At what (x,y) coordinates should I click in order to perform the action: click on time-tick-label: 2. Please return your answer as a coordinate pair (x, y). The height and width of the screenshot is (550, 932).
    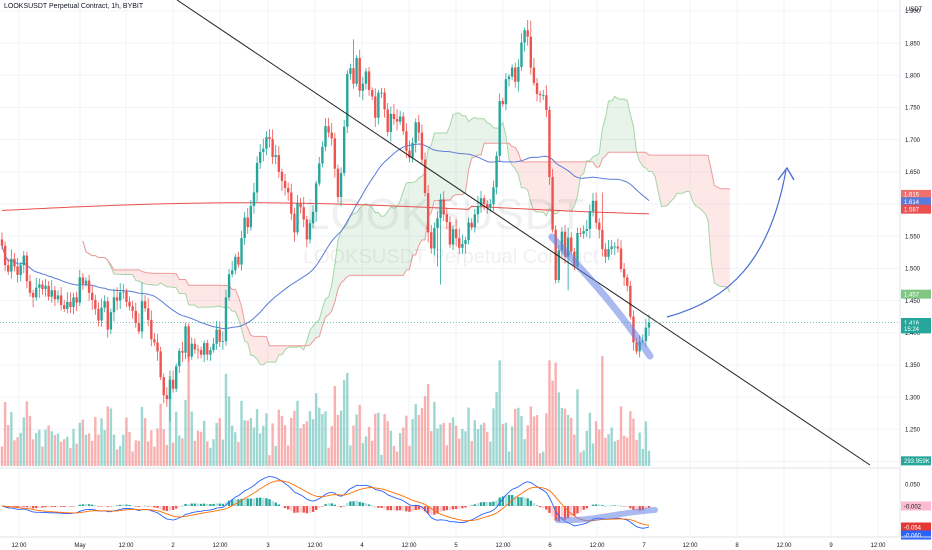
    Looking at the image, I should click on (173, 546).